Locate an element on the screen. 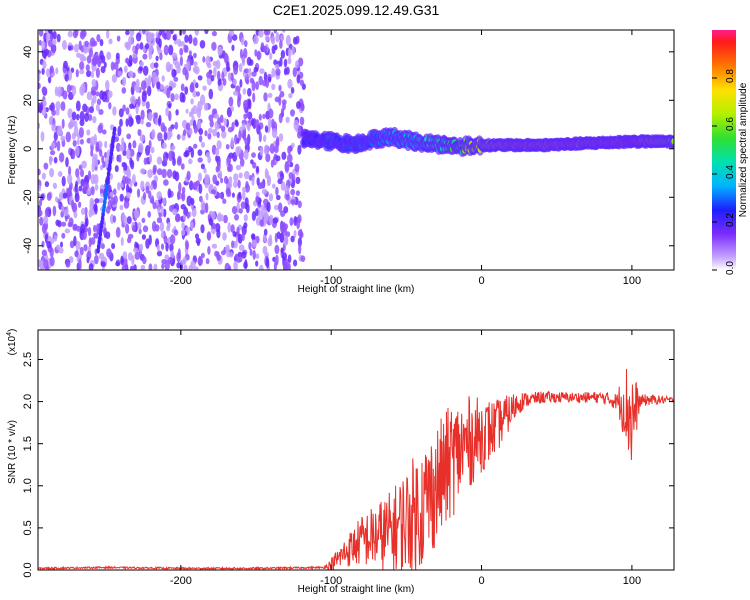  snr-x-tick-label: -100 is located at coordinates (331, 581).